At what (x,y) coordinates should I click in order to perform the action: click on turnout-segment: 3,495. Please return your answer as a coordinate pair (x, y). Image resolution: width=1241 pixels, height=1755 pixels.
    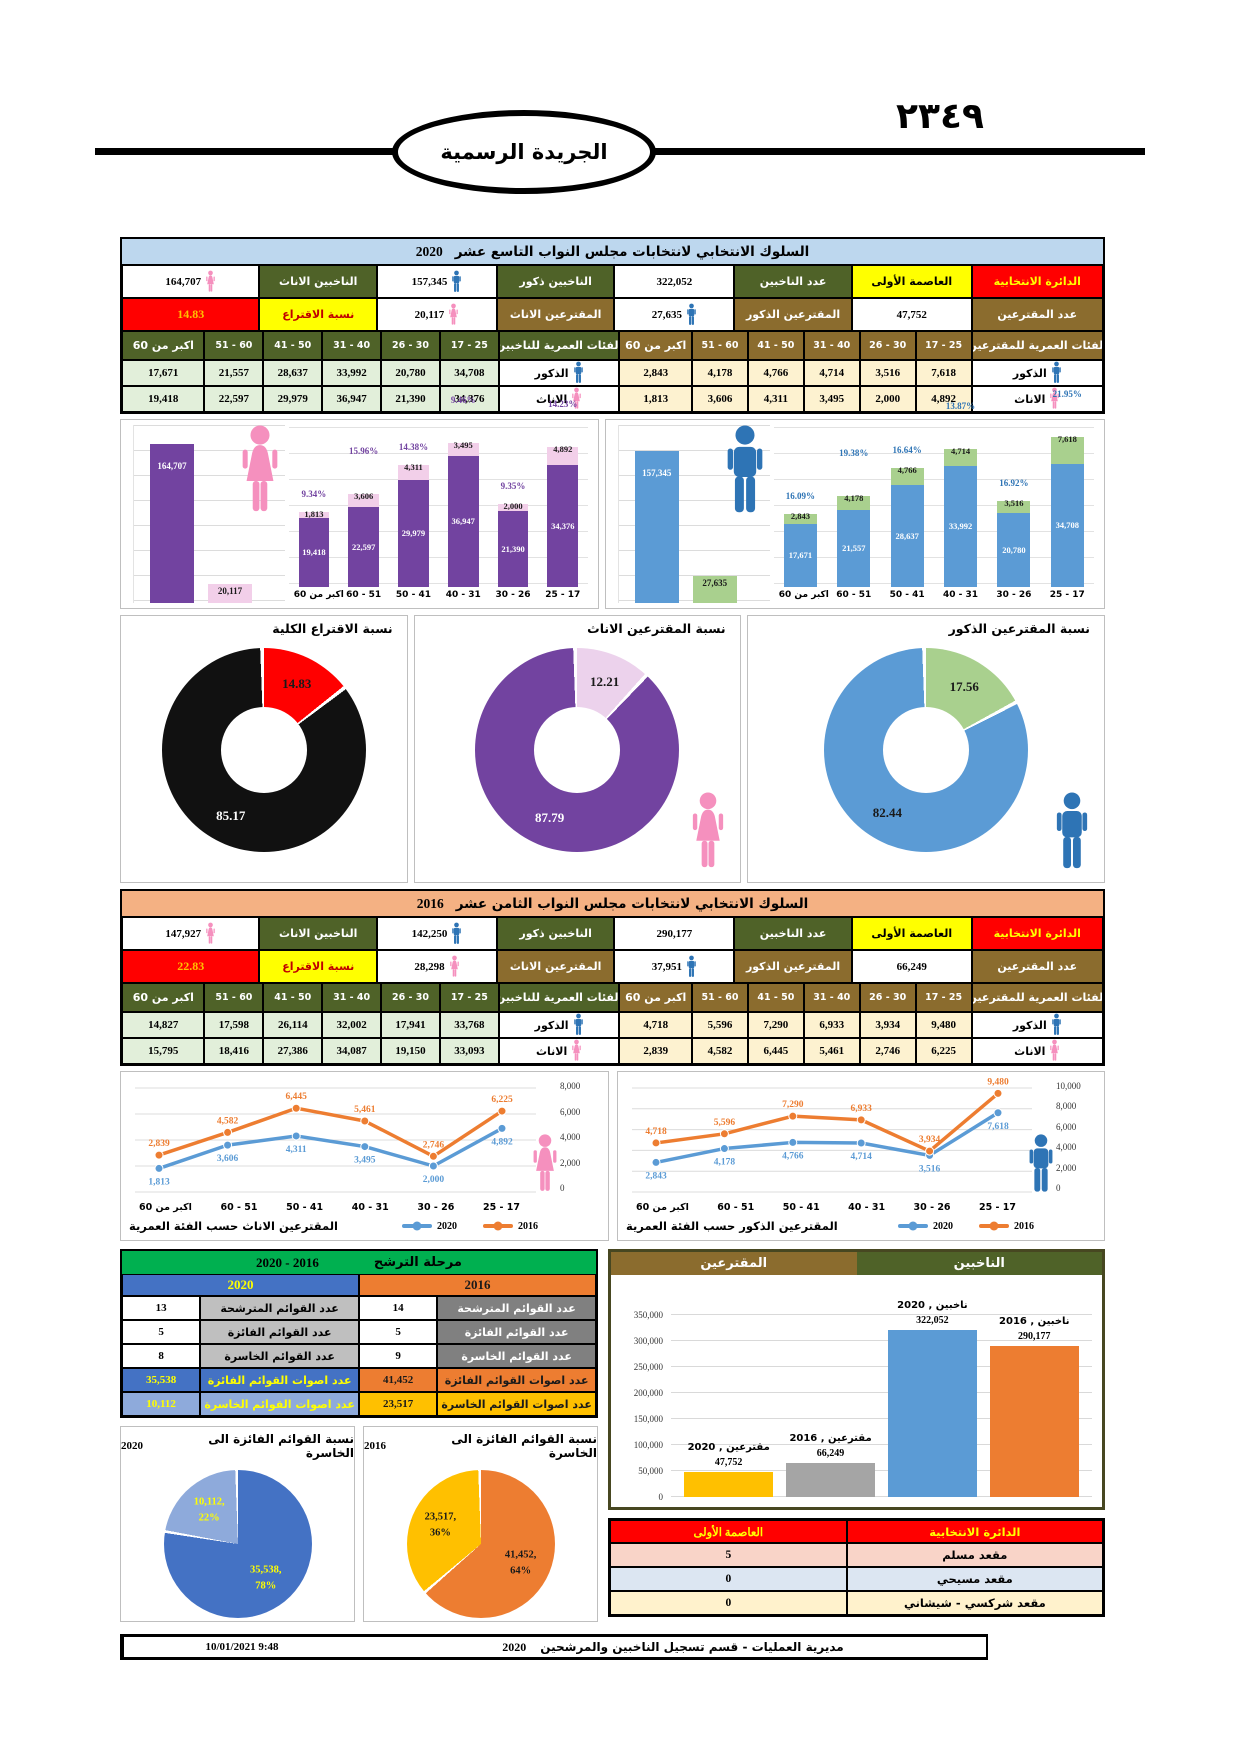
    Looking at the image, I should click on (463, 448).